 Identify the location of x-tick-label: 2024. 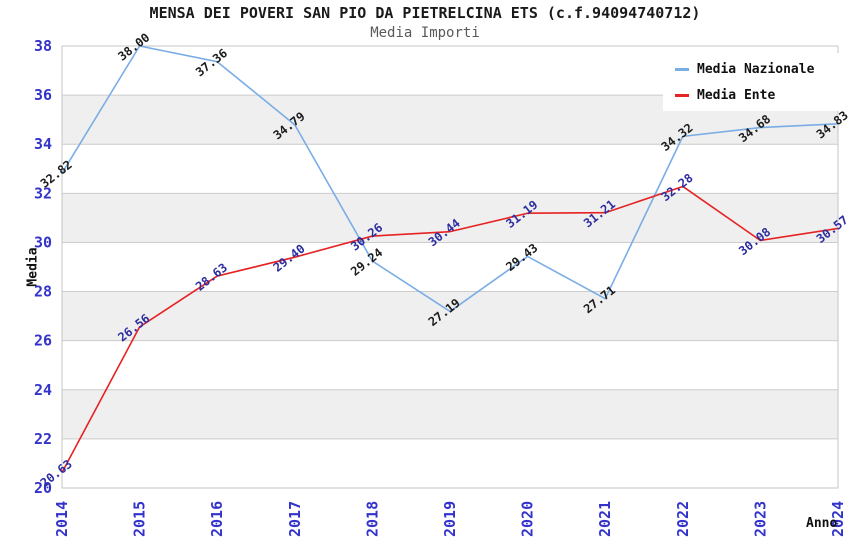
(838, 519).